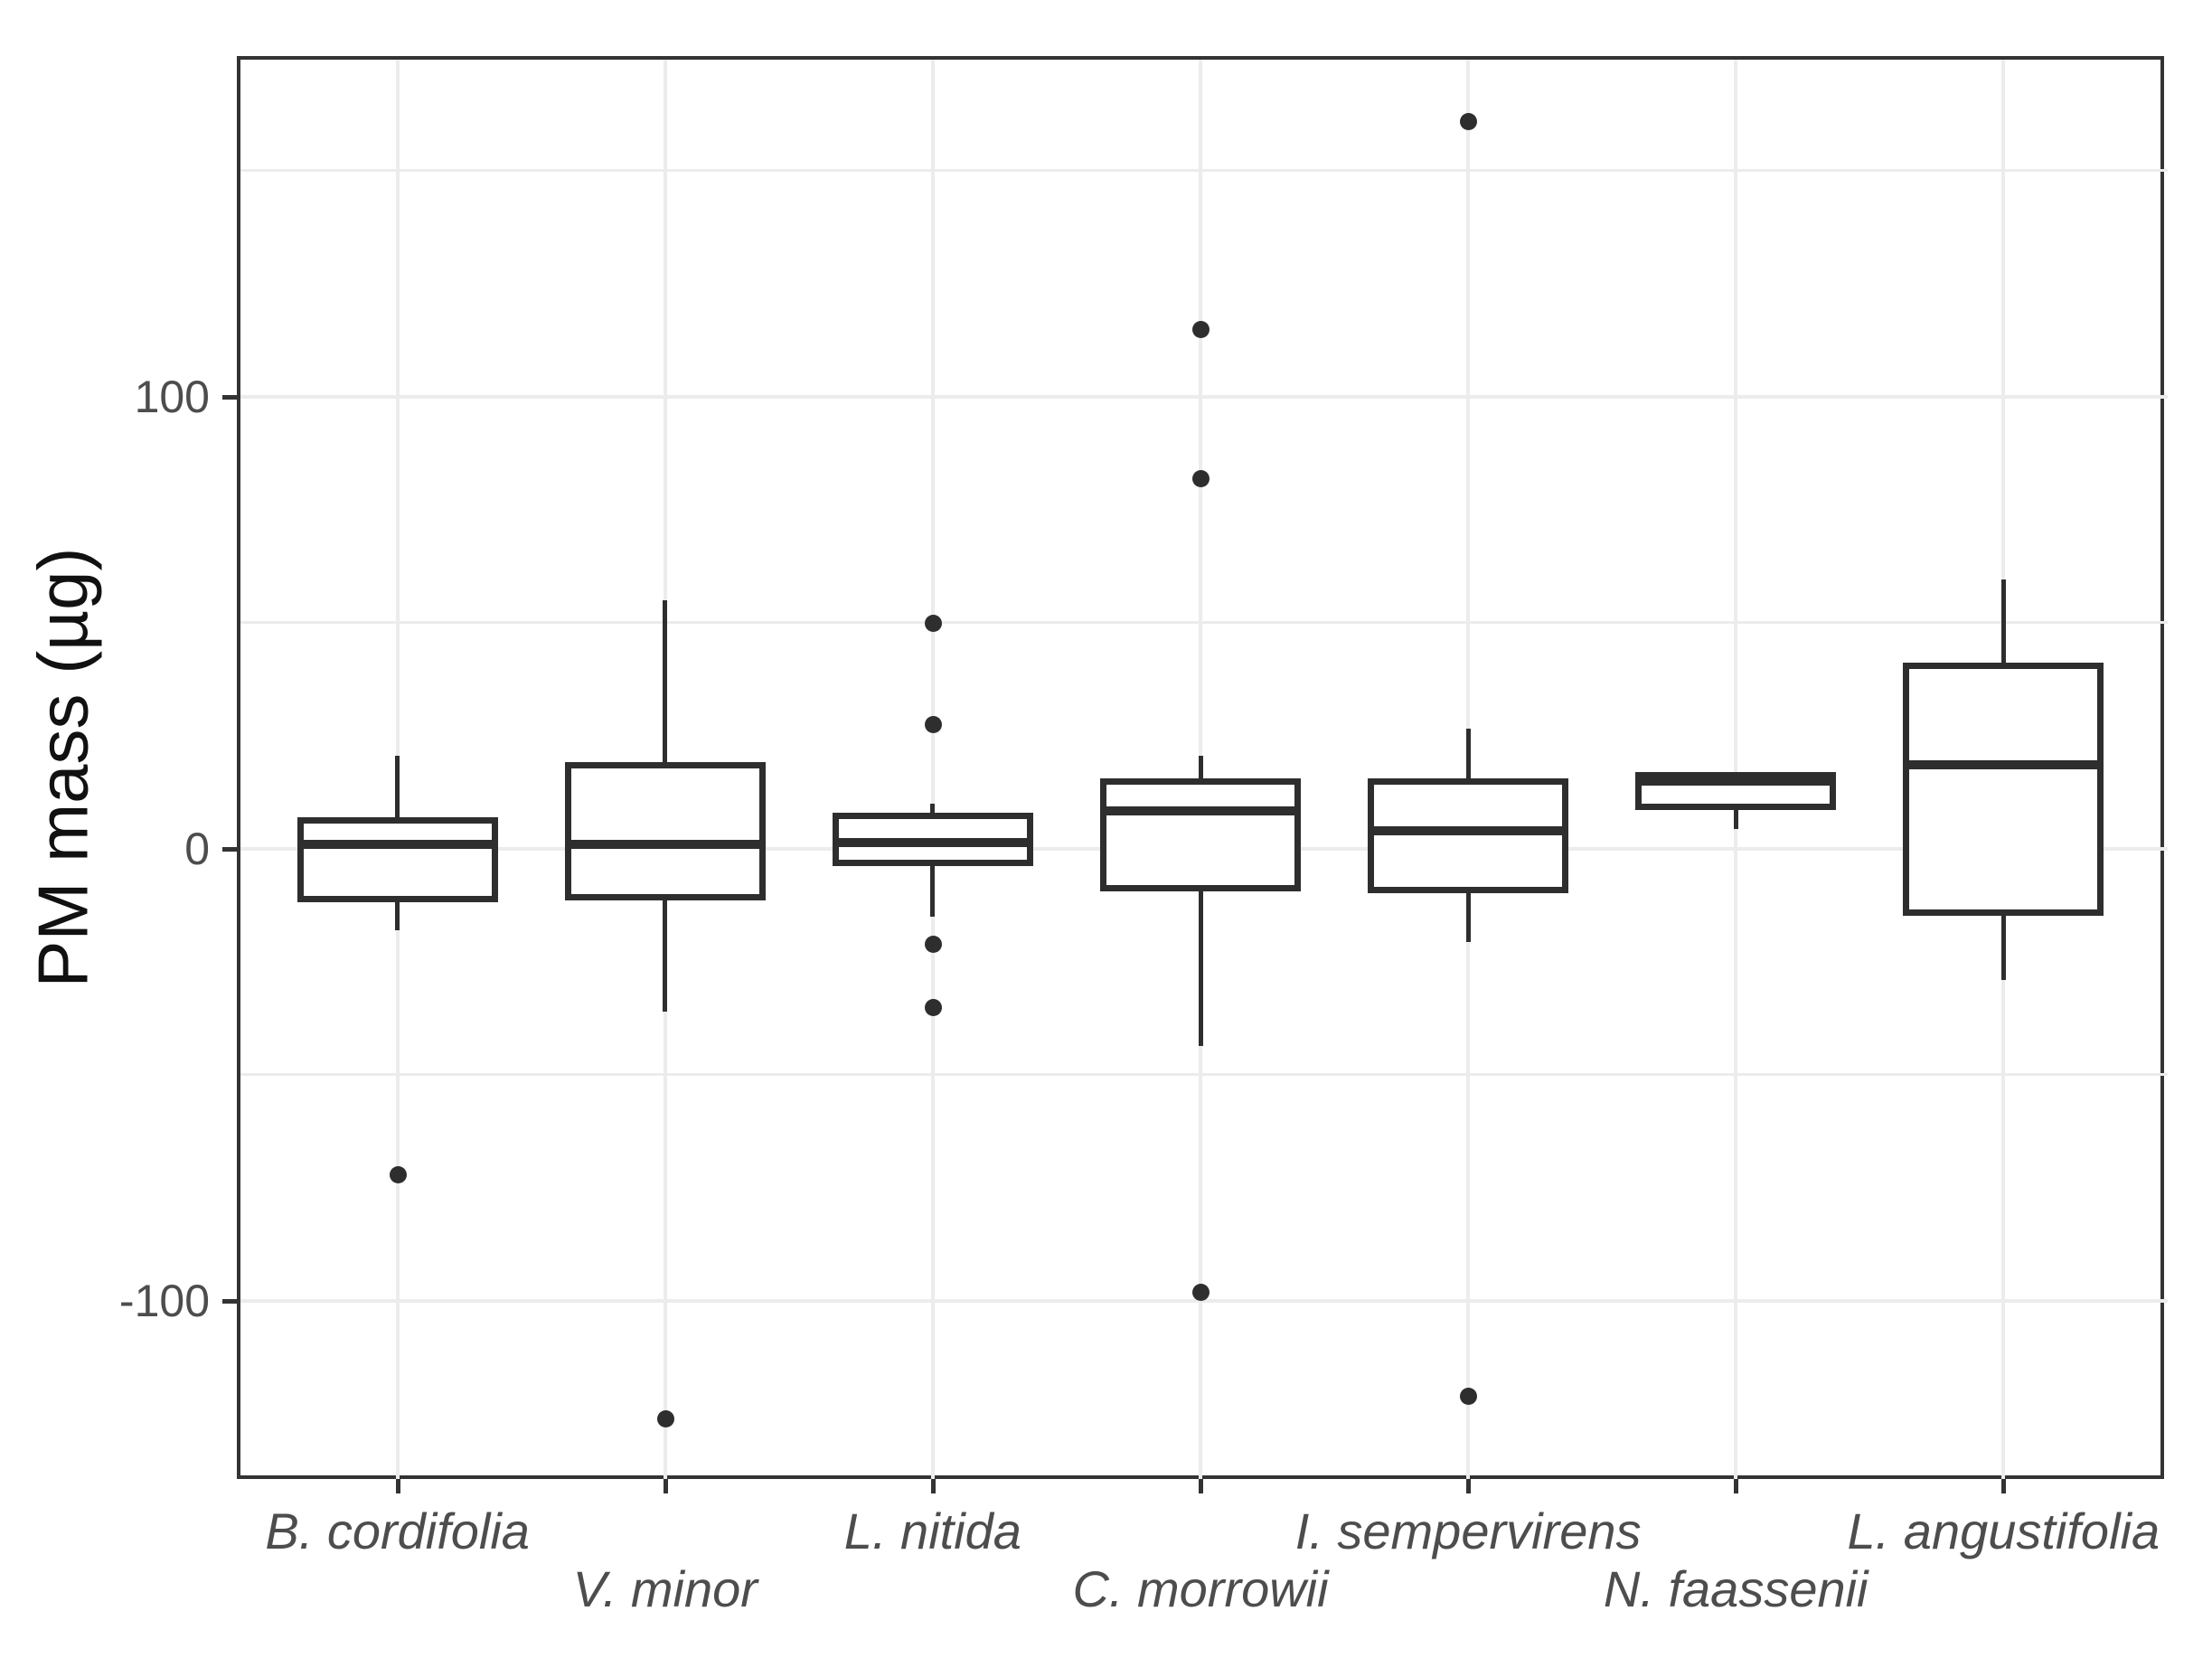  Describe the element at coordinates (1200, 1588) in the screenshot. I see `x-tick-label: C. morrowii` at that location.